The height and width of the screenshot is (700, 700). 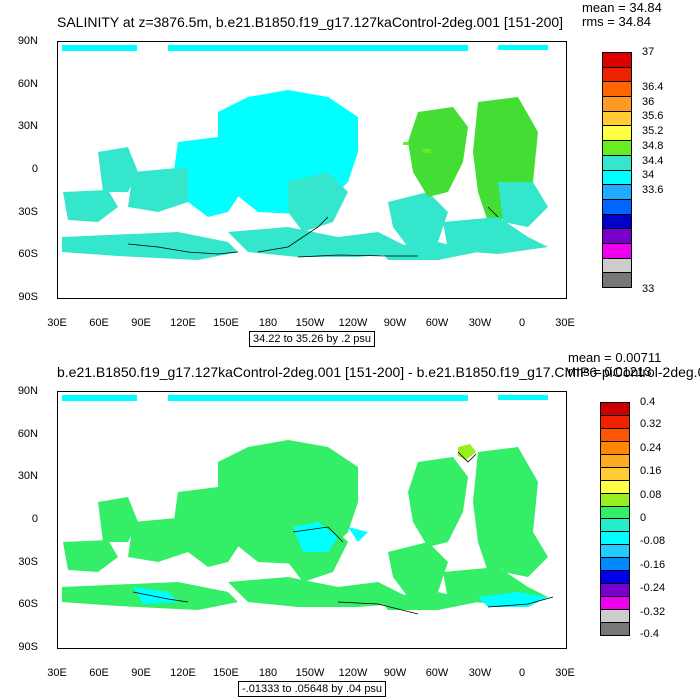 I want to click on panel2-colorbar, so click(x=615, y=519).